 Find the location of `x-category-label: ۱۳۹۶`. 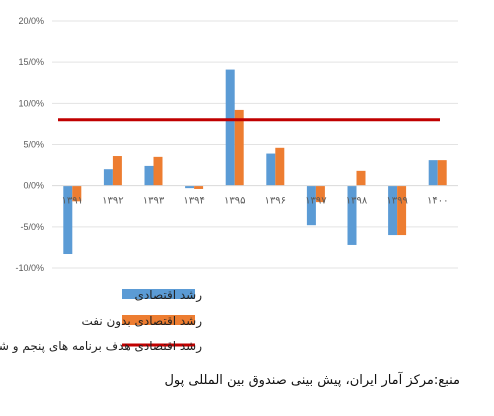

x-category-label: ۱۳۹۶ is located at coordinates (275, 201).